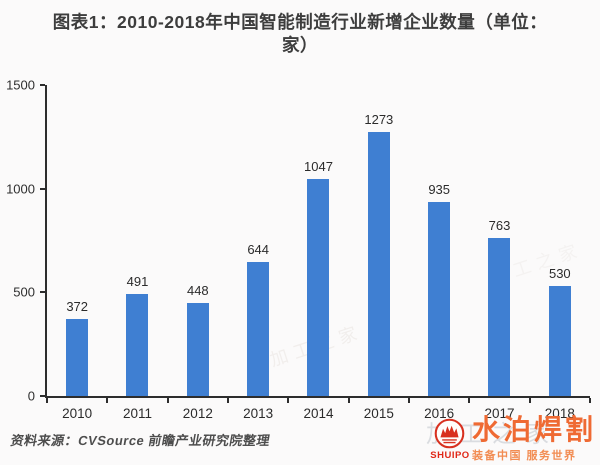 This screenshot has height=465, width=600. I want to click on bar-value-label: 935, so click(439, 190).